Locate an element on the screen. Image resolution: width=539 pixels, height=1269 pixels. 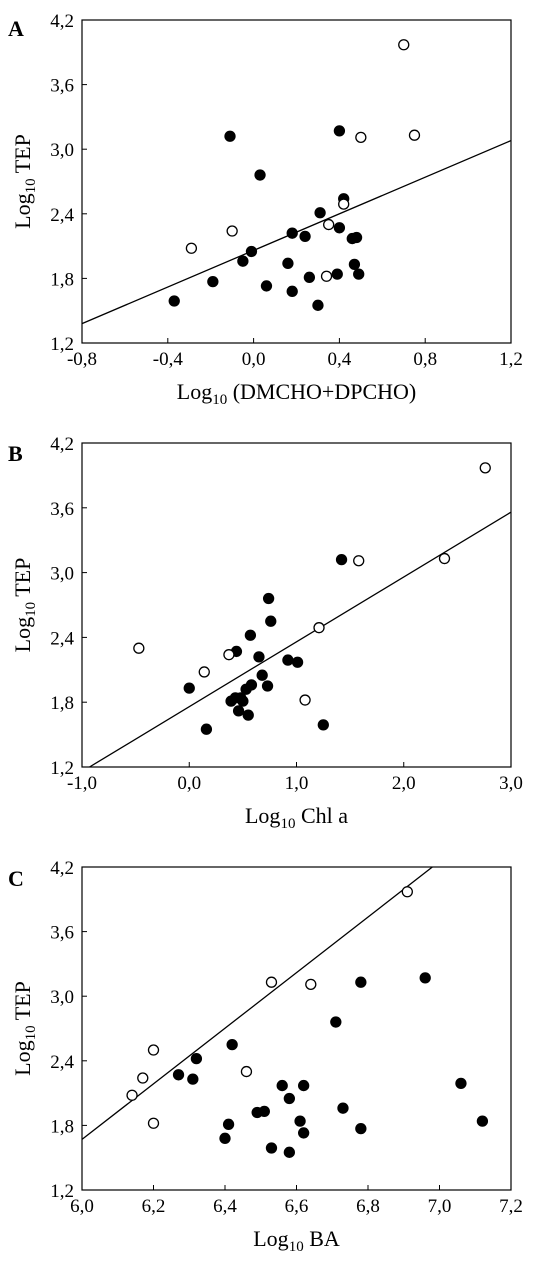
x-tick-label: 7,0 is located at coordinates (440, 1206).